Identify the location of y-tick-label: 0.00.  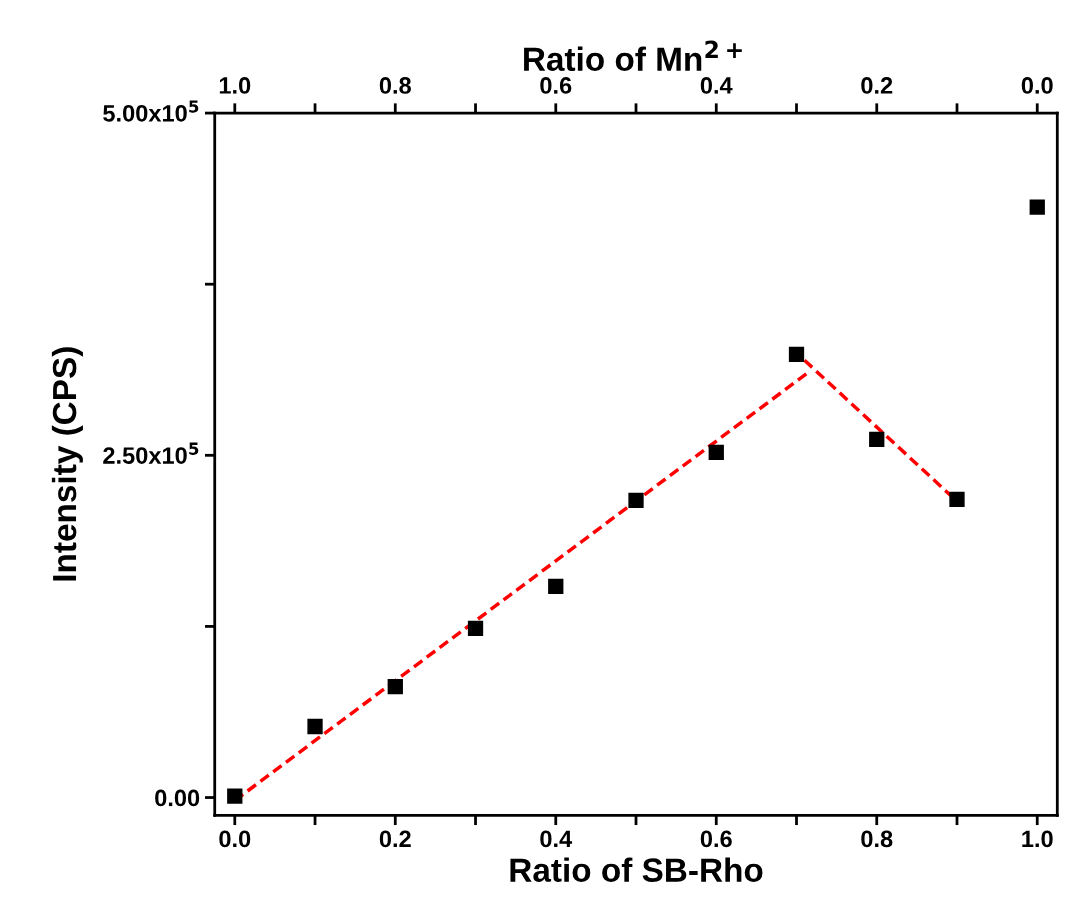
(177, 798).